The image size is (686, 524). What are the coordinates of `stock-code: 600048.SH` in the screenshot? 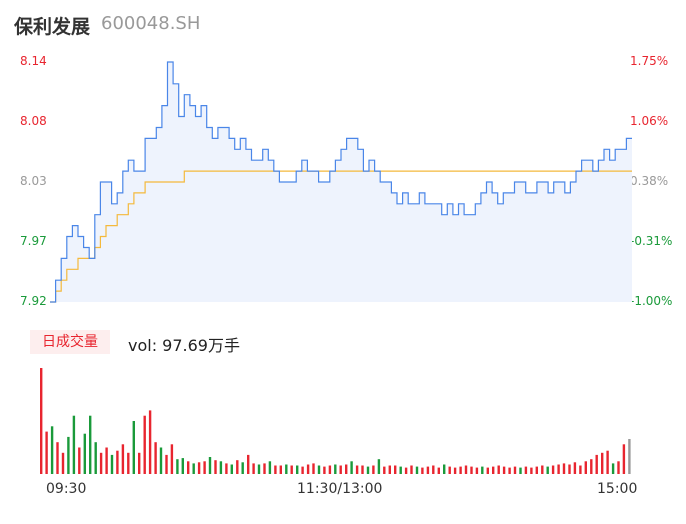 It's located at (151, 23).